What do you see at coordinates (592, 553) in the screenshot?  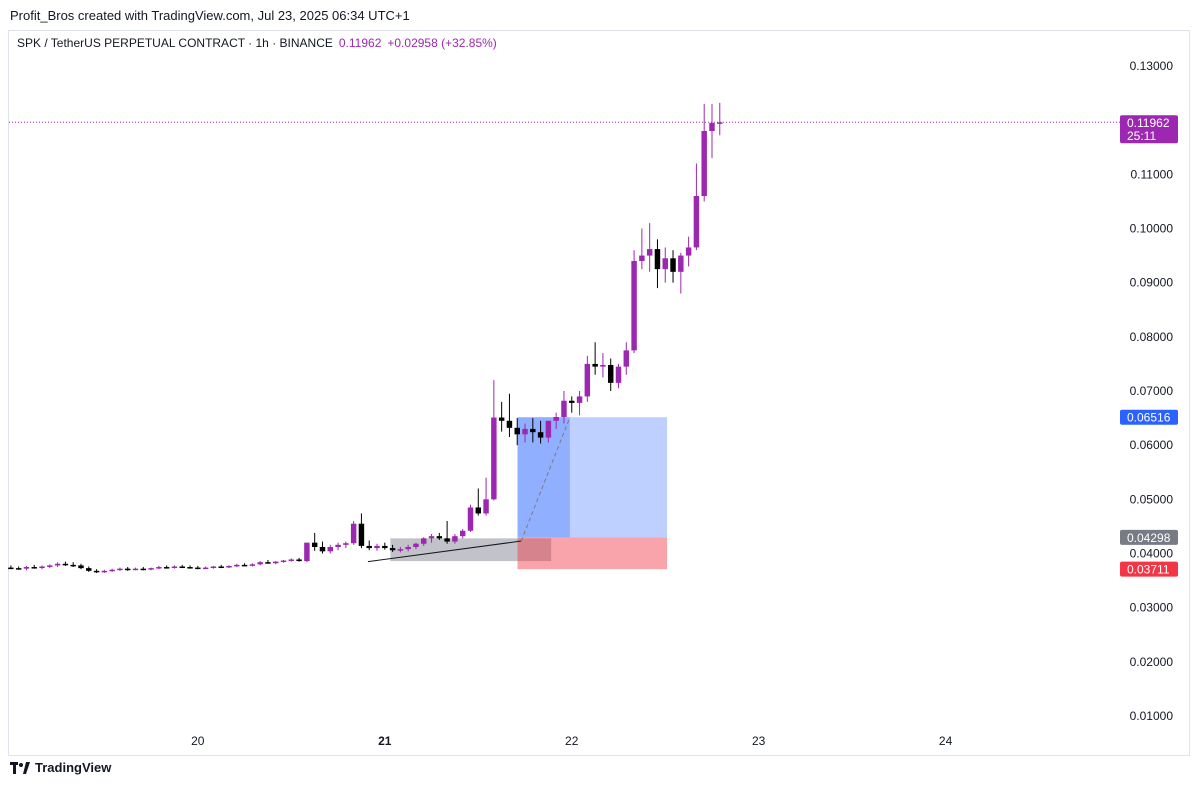 I see `long-position-stop-box` at bounding box center [592, 553].